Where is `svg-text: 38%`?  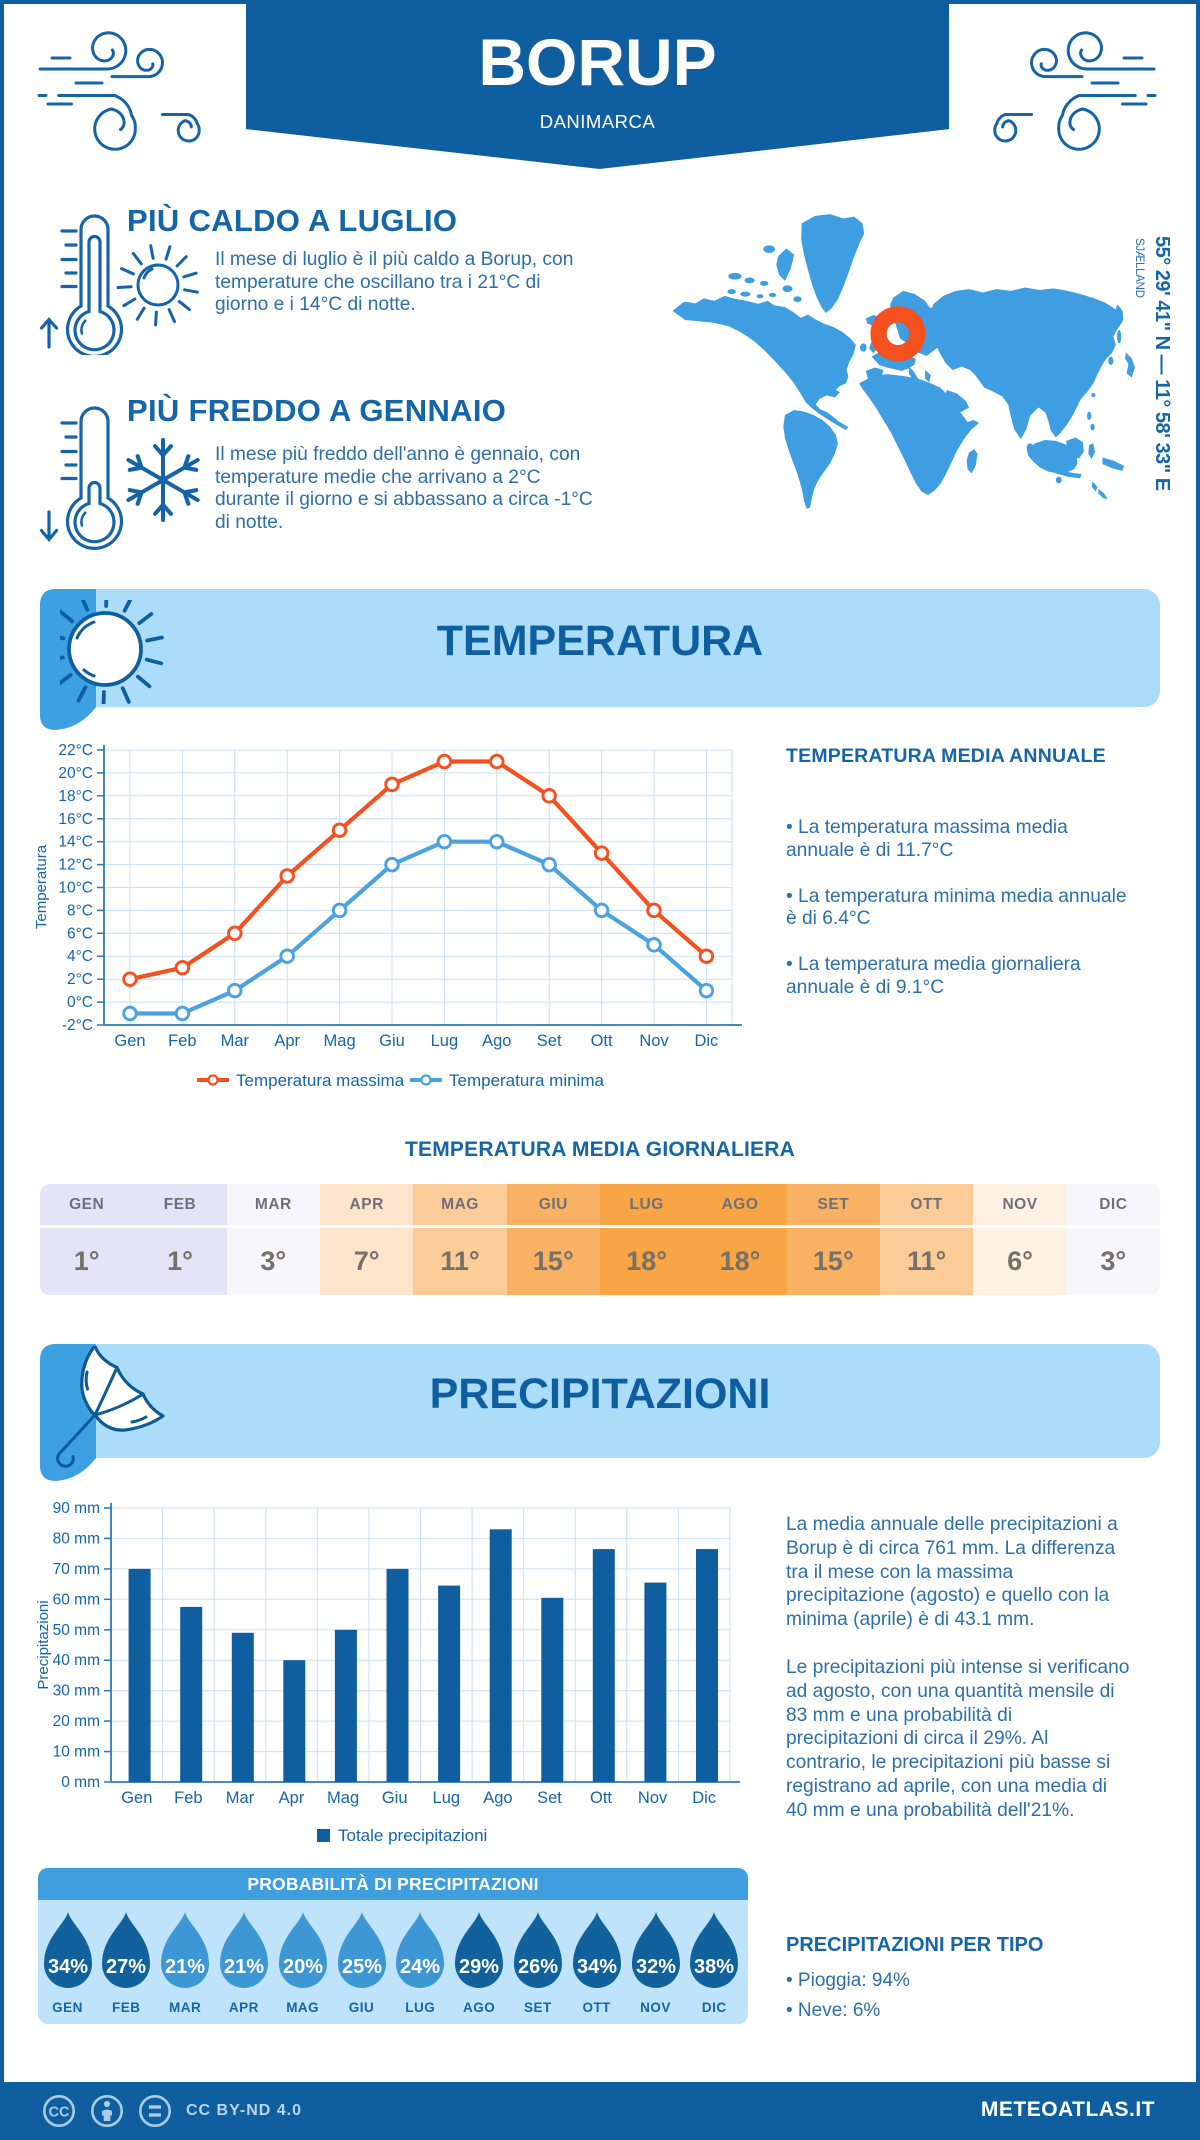 svg-text: 38% is located at coordinates (714, 1967).